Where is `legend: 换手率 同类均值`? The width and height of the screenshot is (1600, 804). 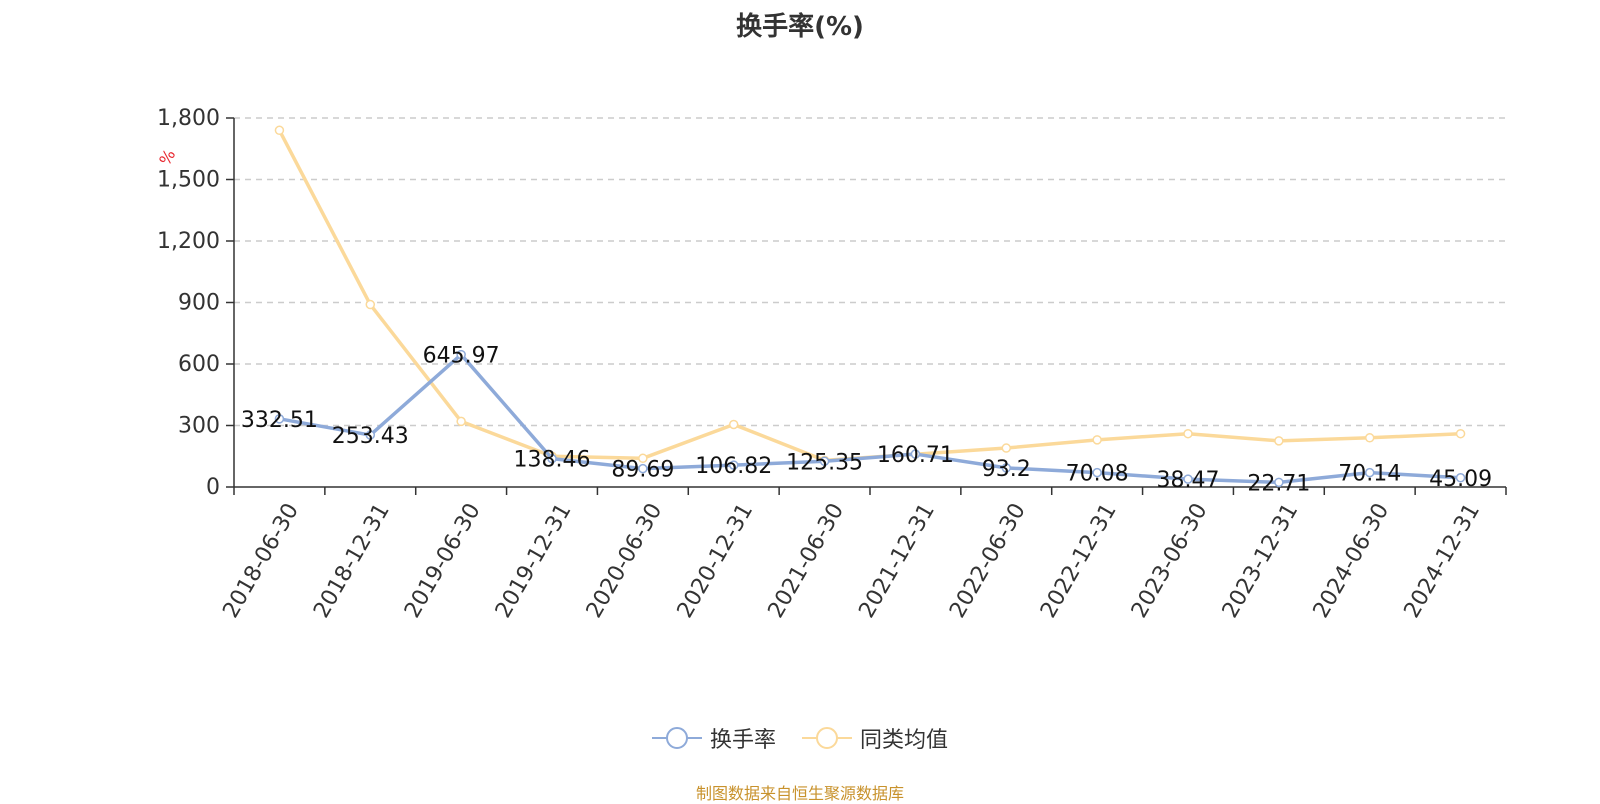 legend: 换手率 同类均值 is located at coordinates (800, 738).